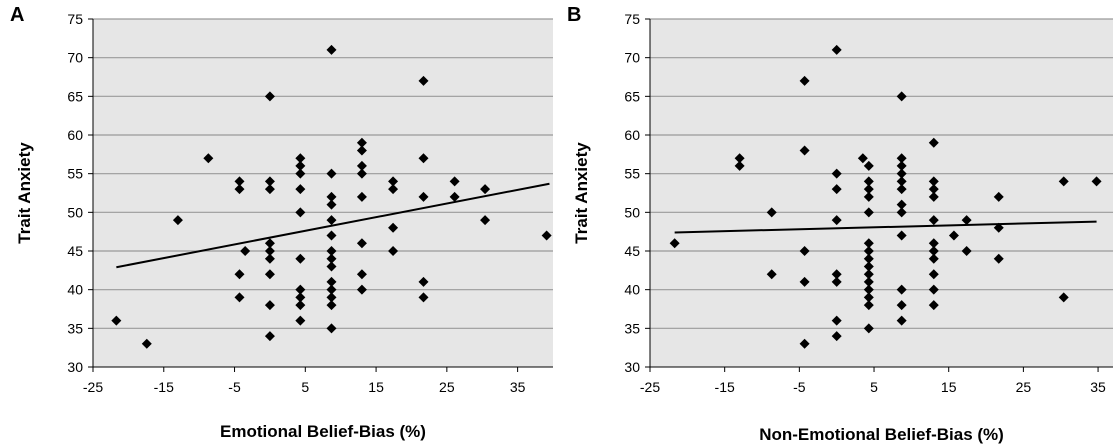  I want to click on y-tick-label: 55, so click(632, 174).